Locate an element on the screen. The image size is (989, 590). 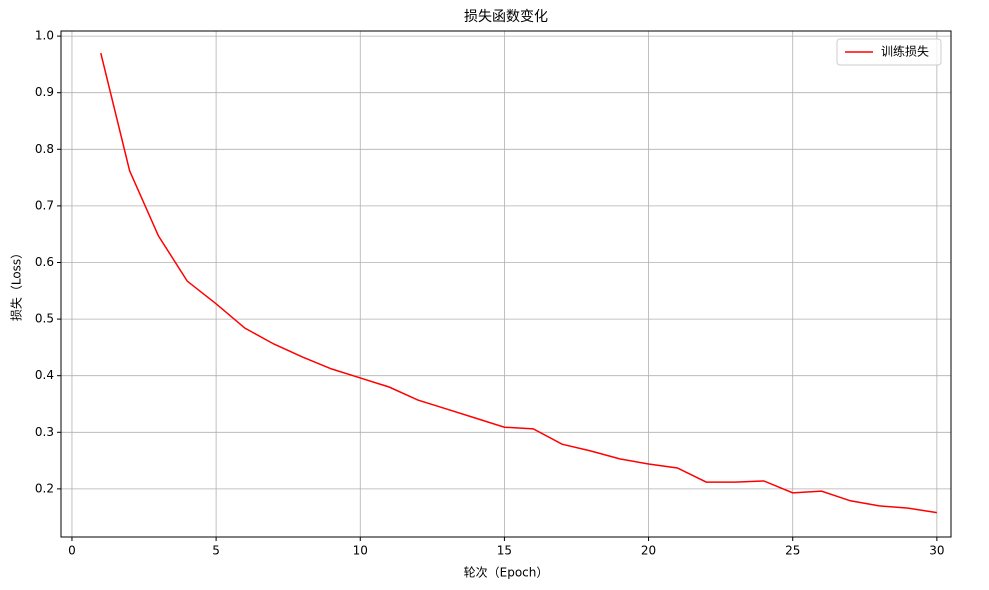
legend-box is located at coordinates (889, 52).